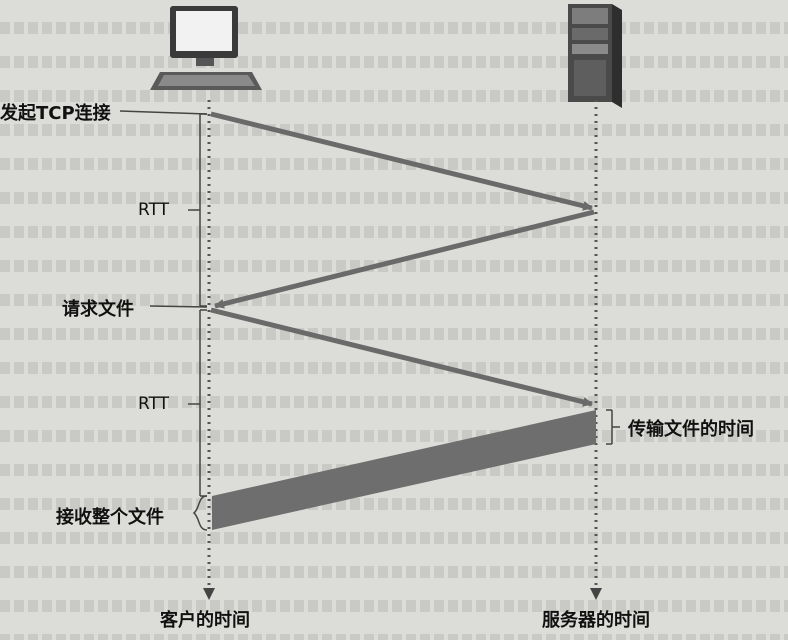  Describe the element at coordinates (613, 427) in the screenshot. I see `transmit-bracket` at that location.